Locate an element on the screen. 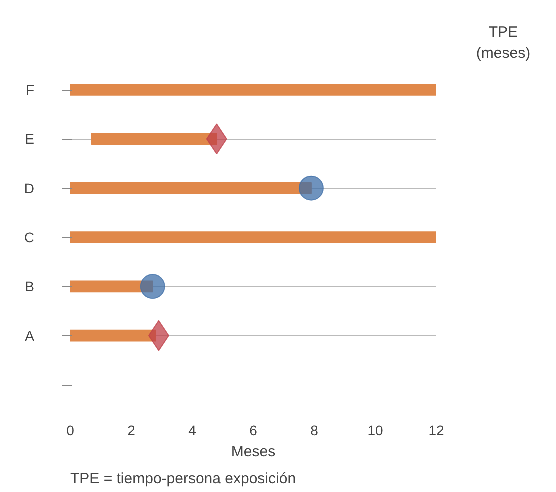  text: TPE = tiempo-persona exposición is located at coordinates (183, 479).